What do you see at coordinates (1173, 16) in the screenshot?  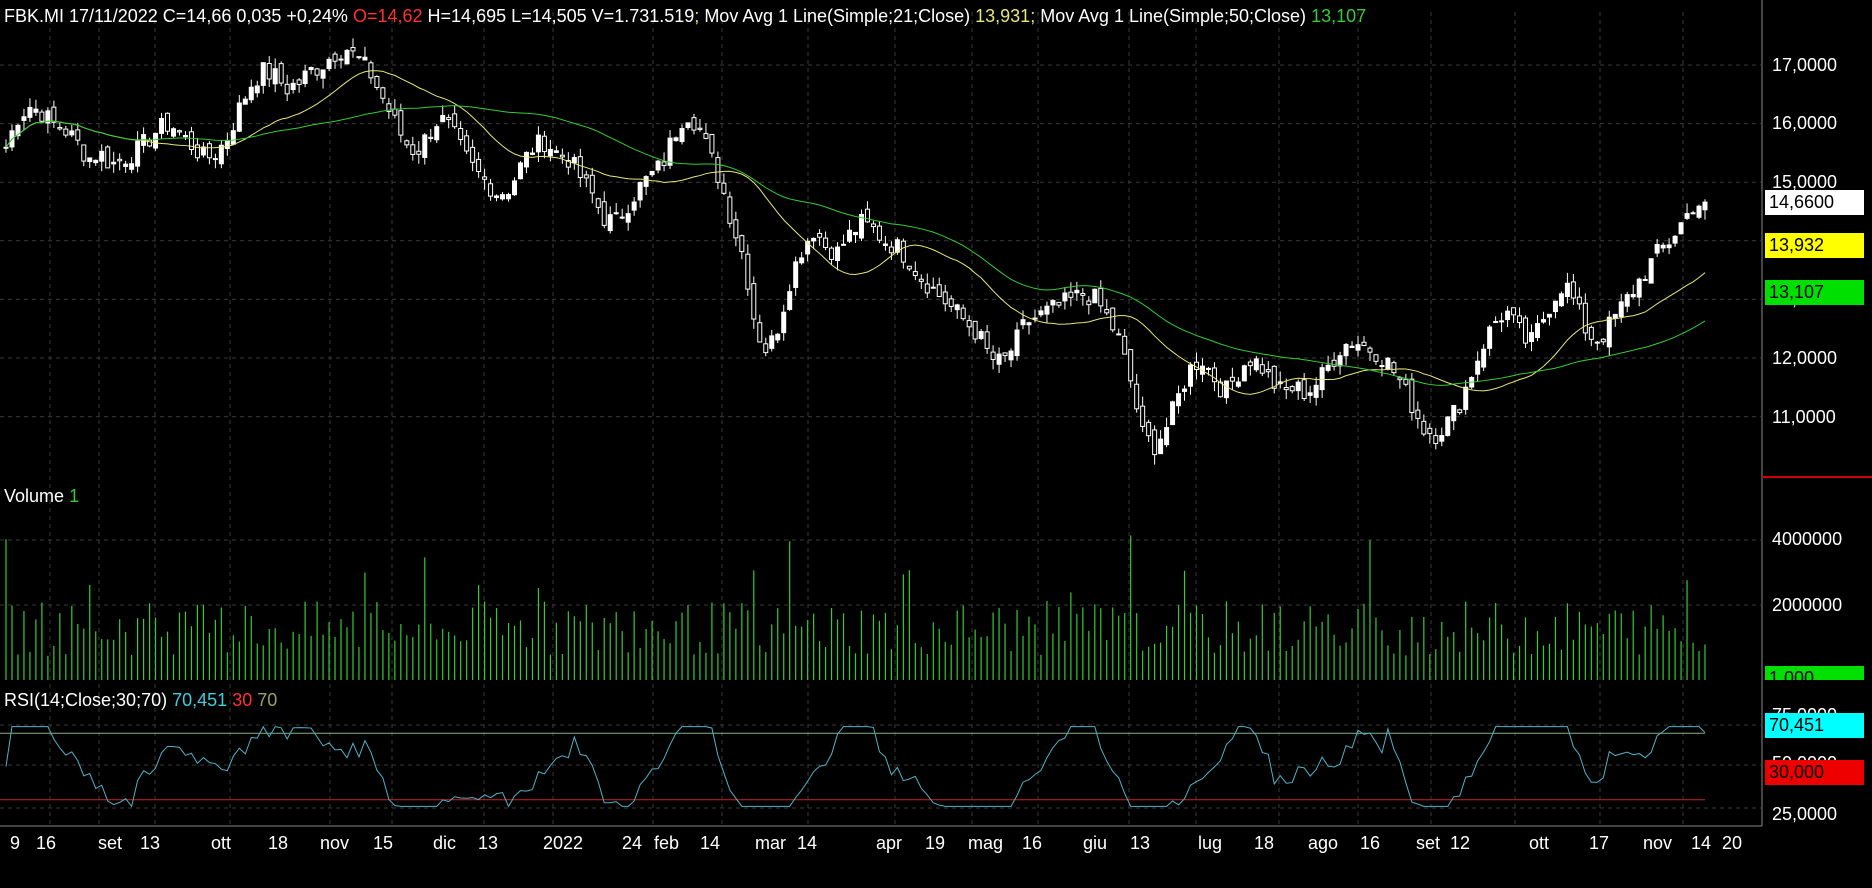 I see `header-ma50-label: Mov Avg 1 Line(Simple;50;Close)` at bounding box center [1173, 16].